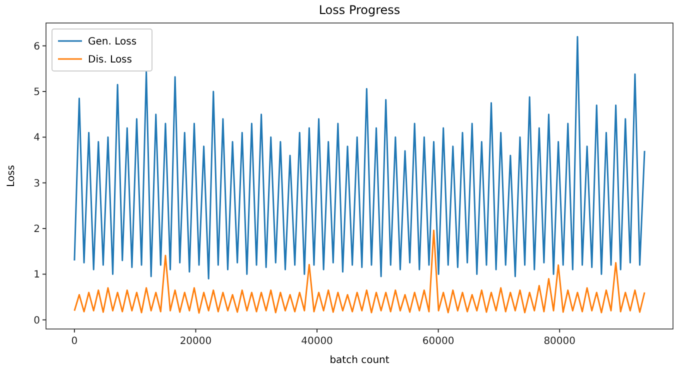  What do you see at coordinates (110, 60) in the screenshot?
I see `legend-label: Dis. Loss` at bounding box center [110, 60].